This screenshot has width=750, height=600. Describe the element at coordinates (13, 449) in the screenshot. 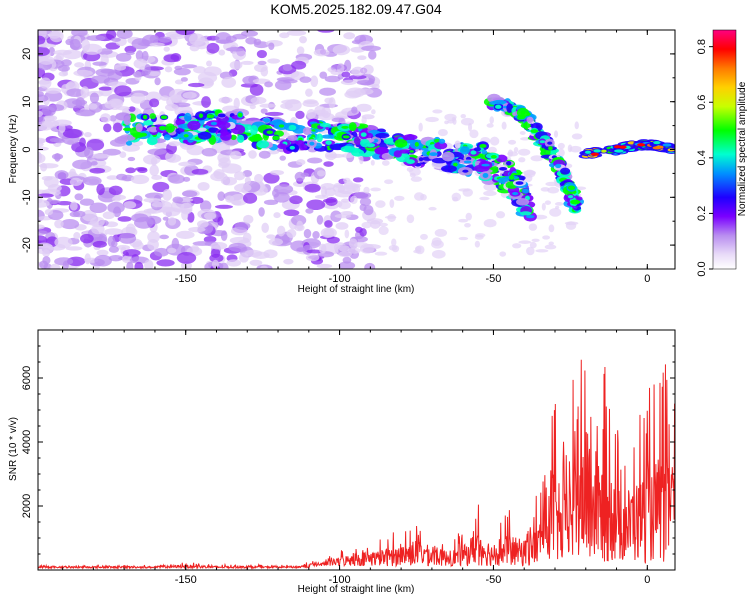

I see `snr-y-axis-label: SNR (10 * v/v)` at that location.